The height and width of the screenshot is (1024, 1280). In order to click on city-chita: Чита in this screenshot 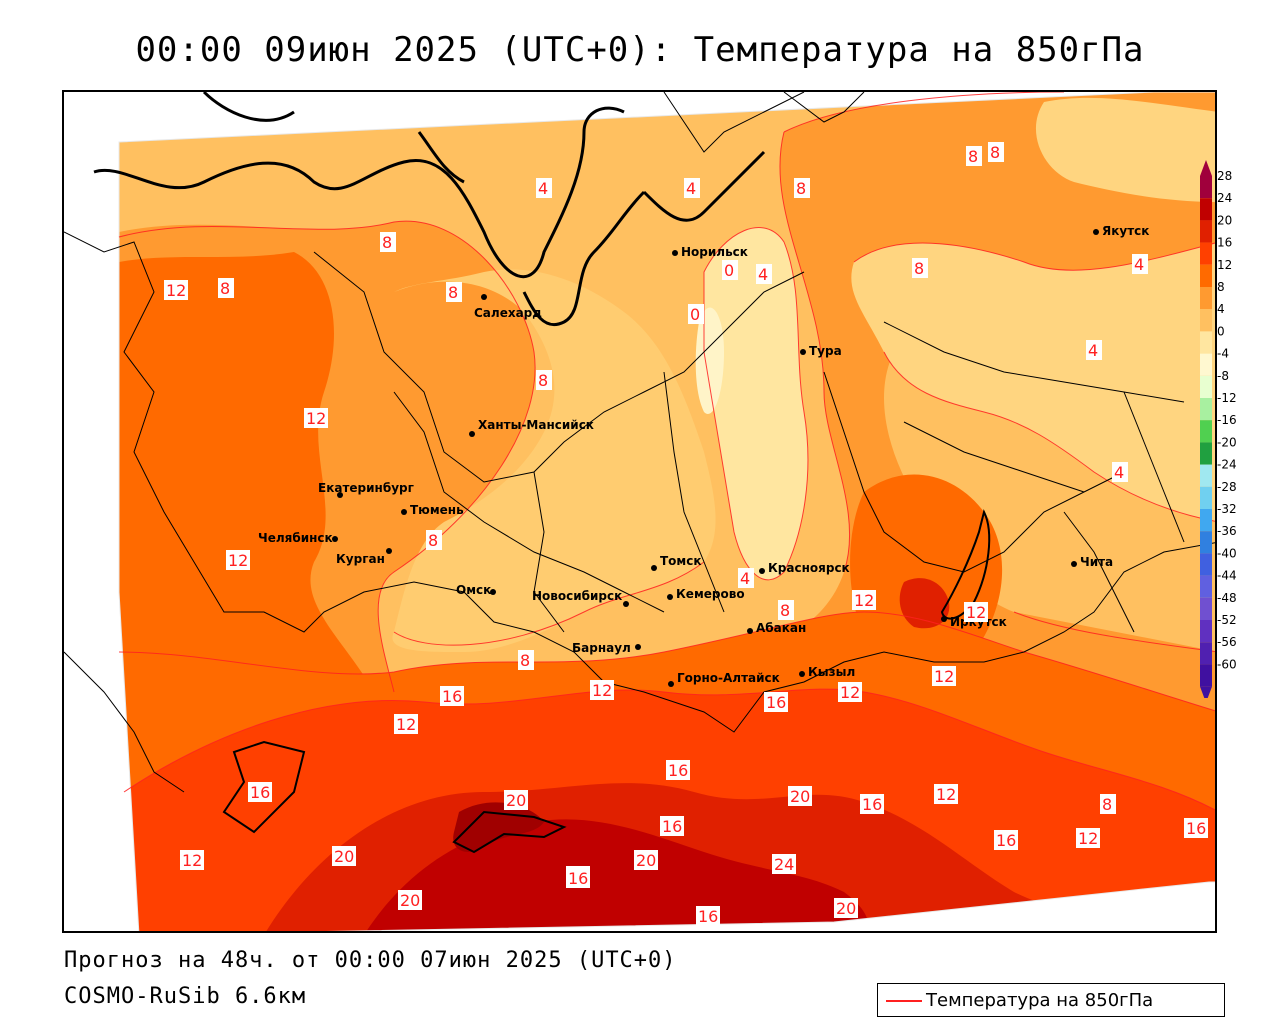, I will do `click(1092, 562)`.